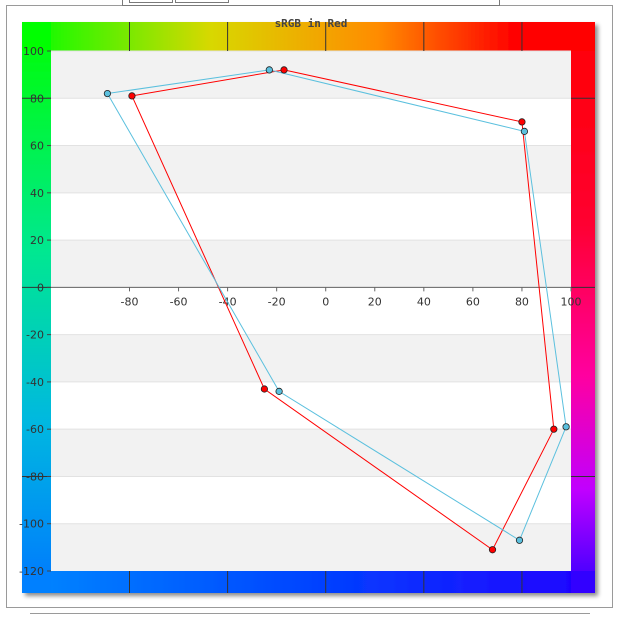  I want to click on x-tick-label: -80, so click(130, 301).